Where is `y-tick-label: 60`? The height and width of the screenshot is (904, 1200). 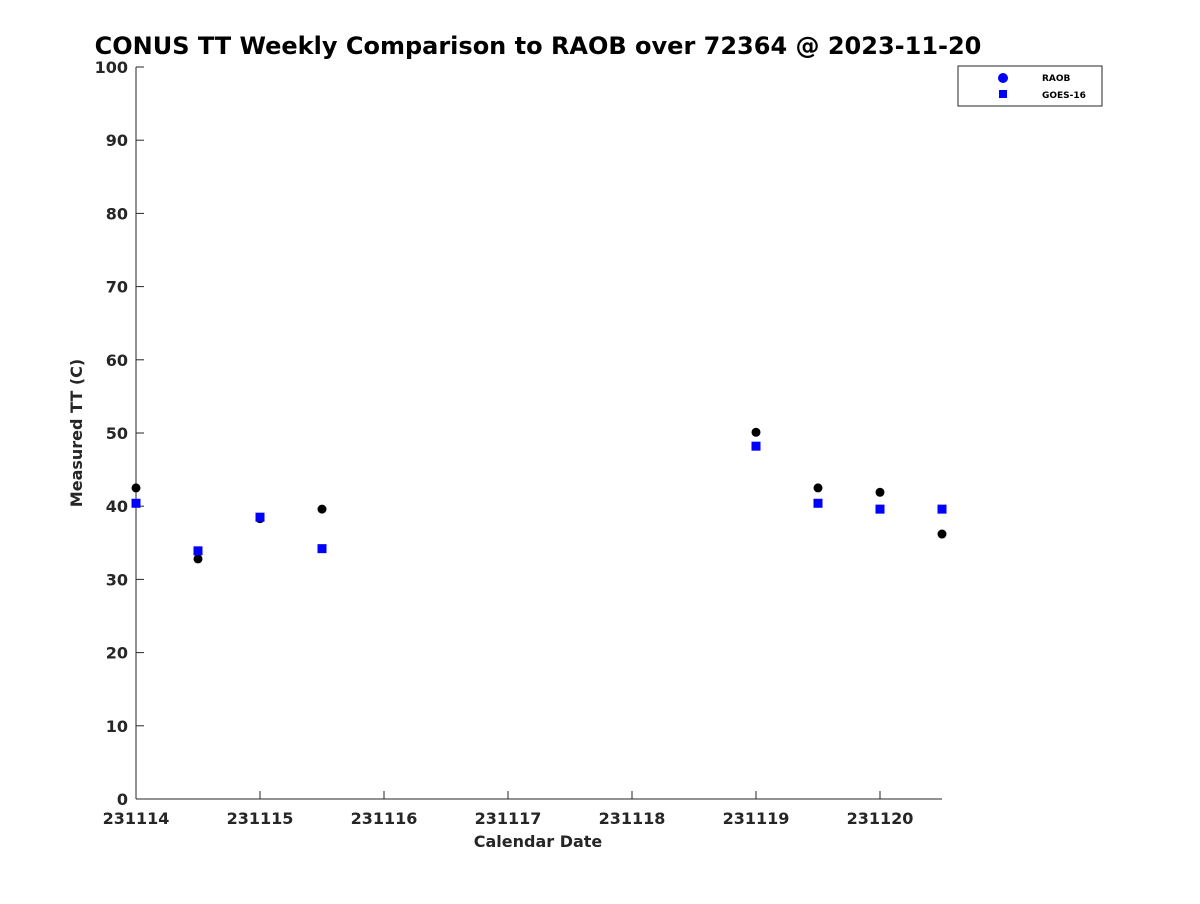
y-tick-label: 60 is located at coordinates (117, 360).